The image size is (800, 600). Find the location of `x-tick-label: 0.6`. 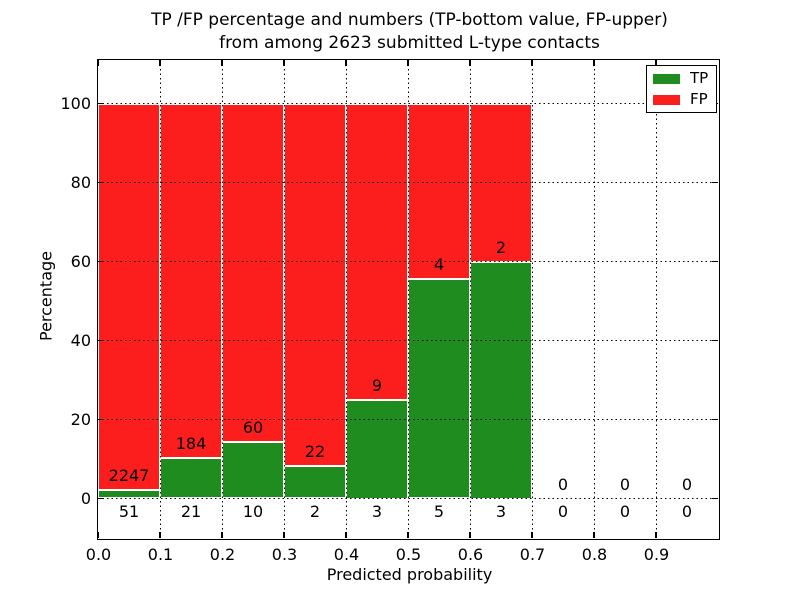

x-tick-label: 0.6 is located at coordinates (470, 554).